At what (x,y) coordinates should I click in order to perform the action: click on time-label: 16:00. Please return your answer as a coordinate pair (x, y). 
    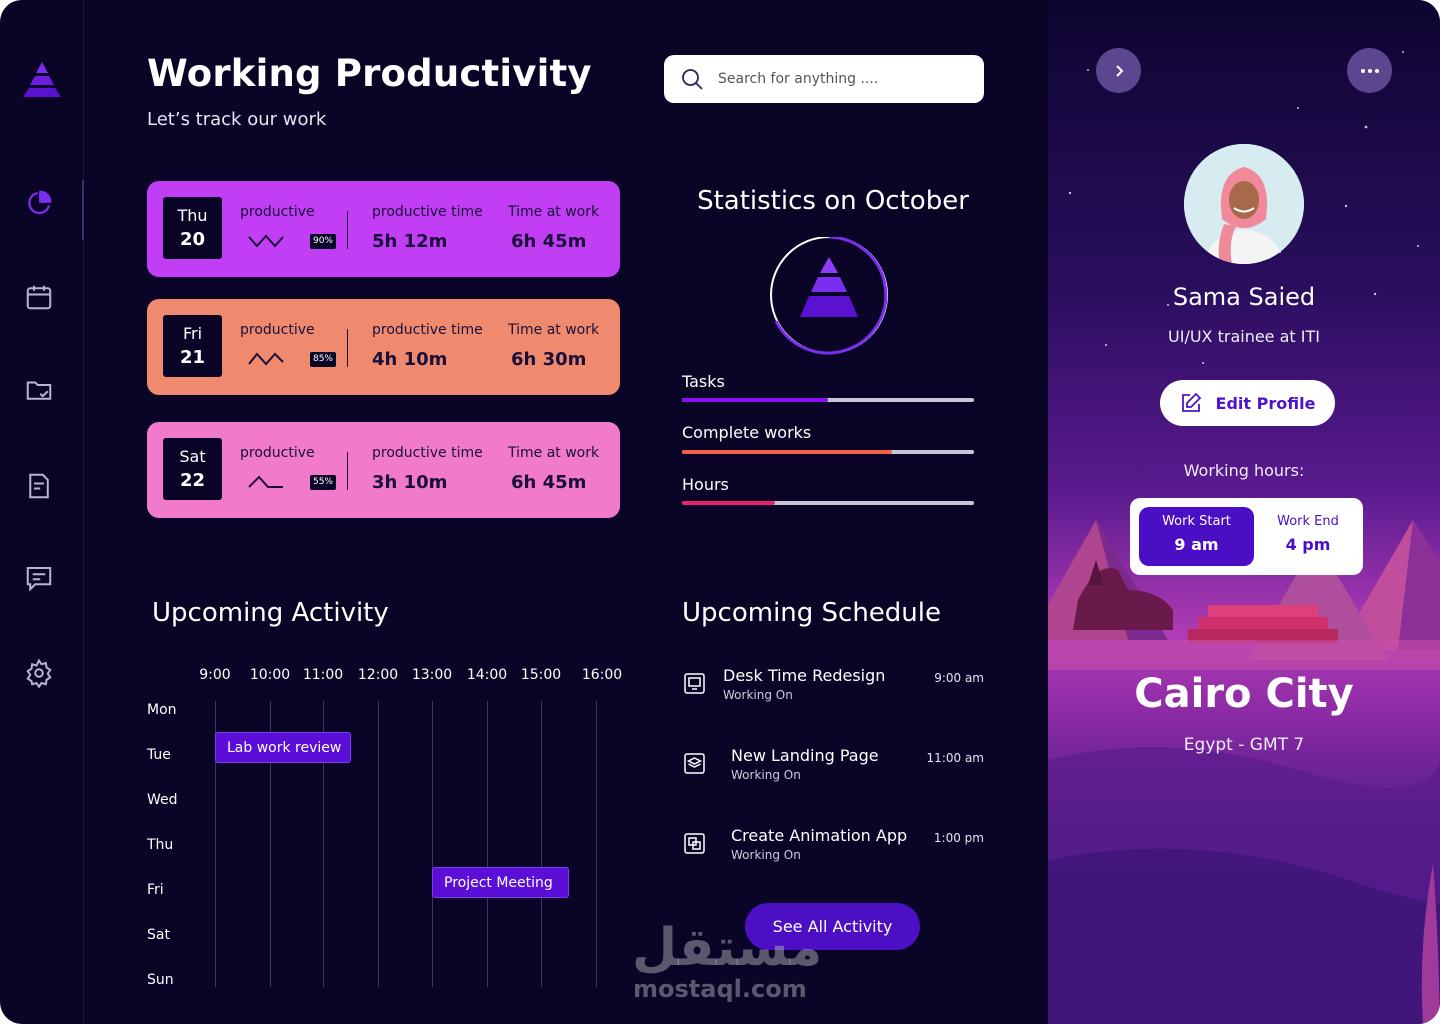
    Looking at the image, I should click on (602, 675).